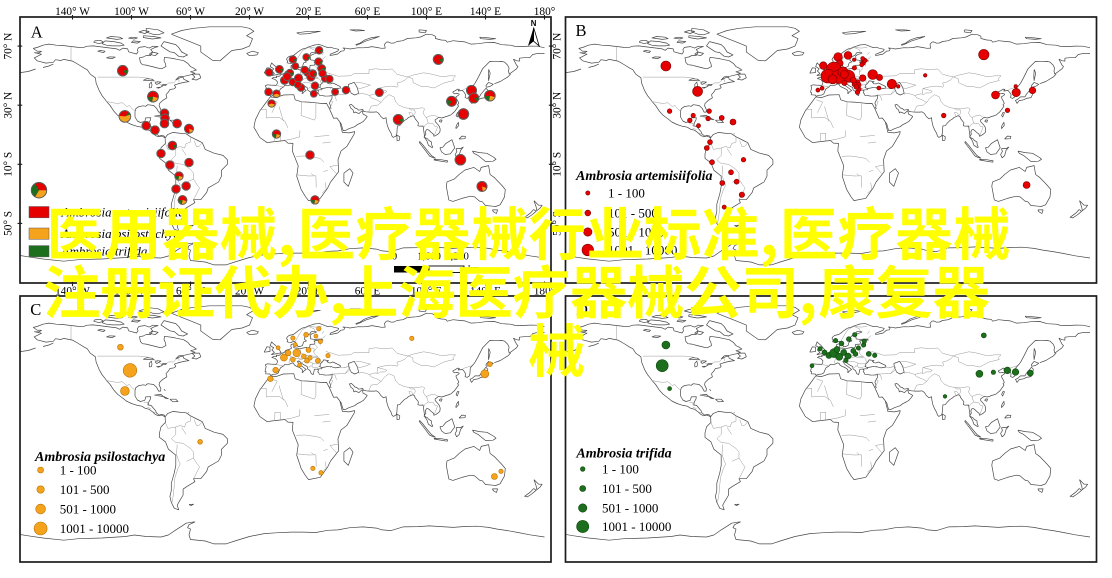  What do you see at coordinates (544, 12) in the screenshot?
I see `svg-text: 180°` at bounding box center [544, 12].